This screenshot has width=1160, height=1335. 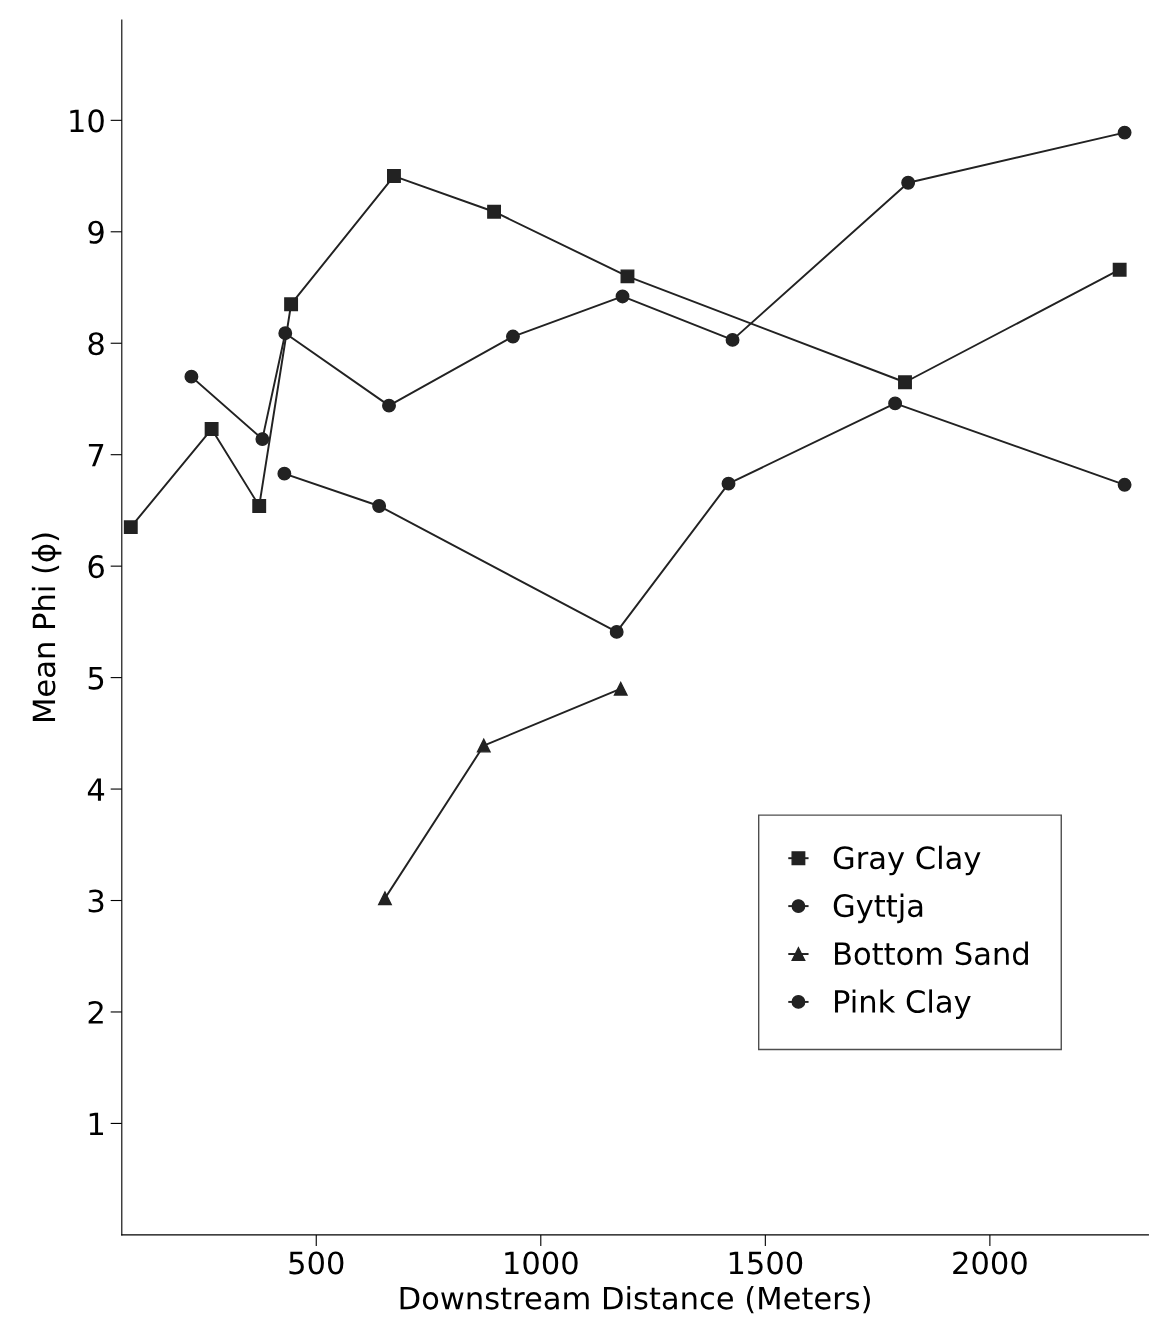 What do you see at coordinates (766, 1263) in the screenshot?
I see `x-tick-label: 1500` at bounding box center [766, 1263].